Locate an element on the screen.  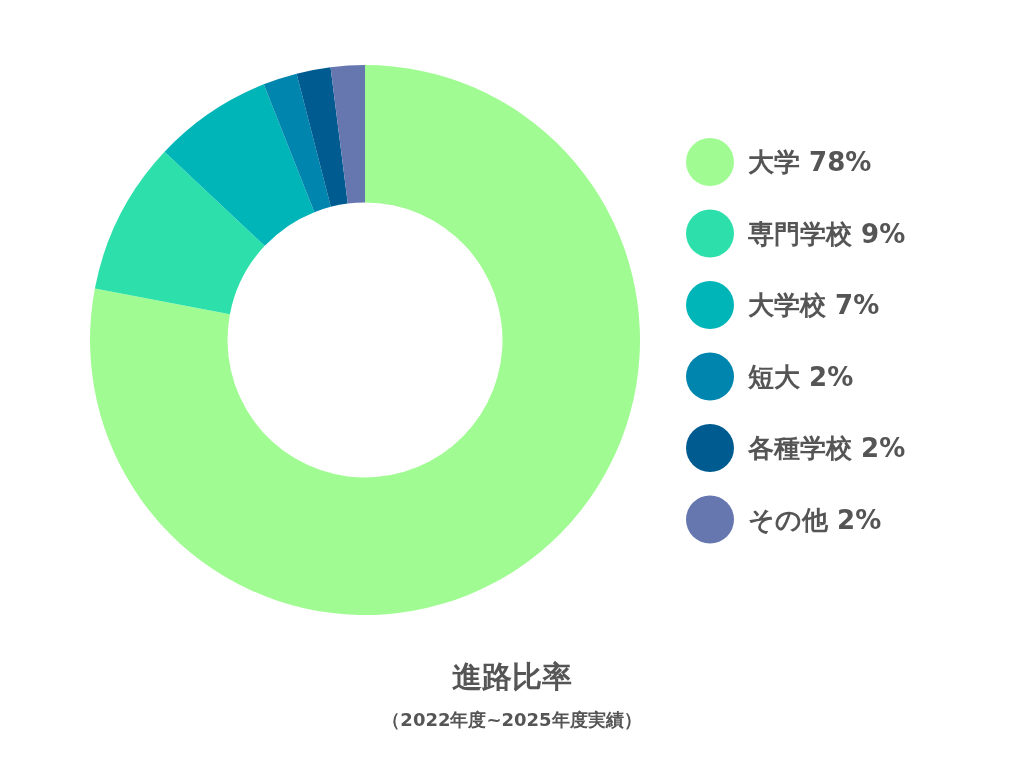
legend-label: その他 2% is located at coordinates (815, 519).